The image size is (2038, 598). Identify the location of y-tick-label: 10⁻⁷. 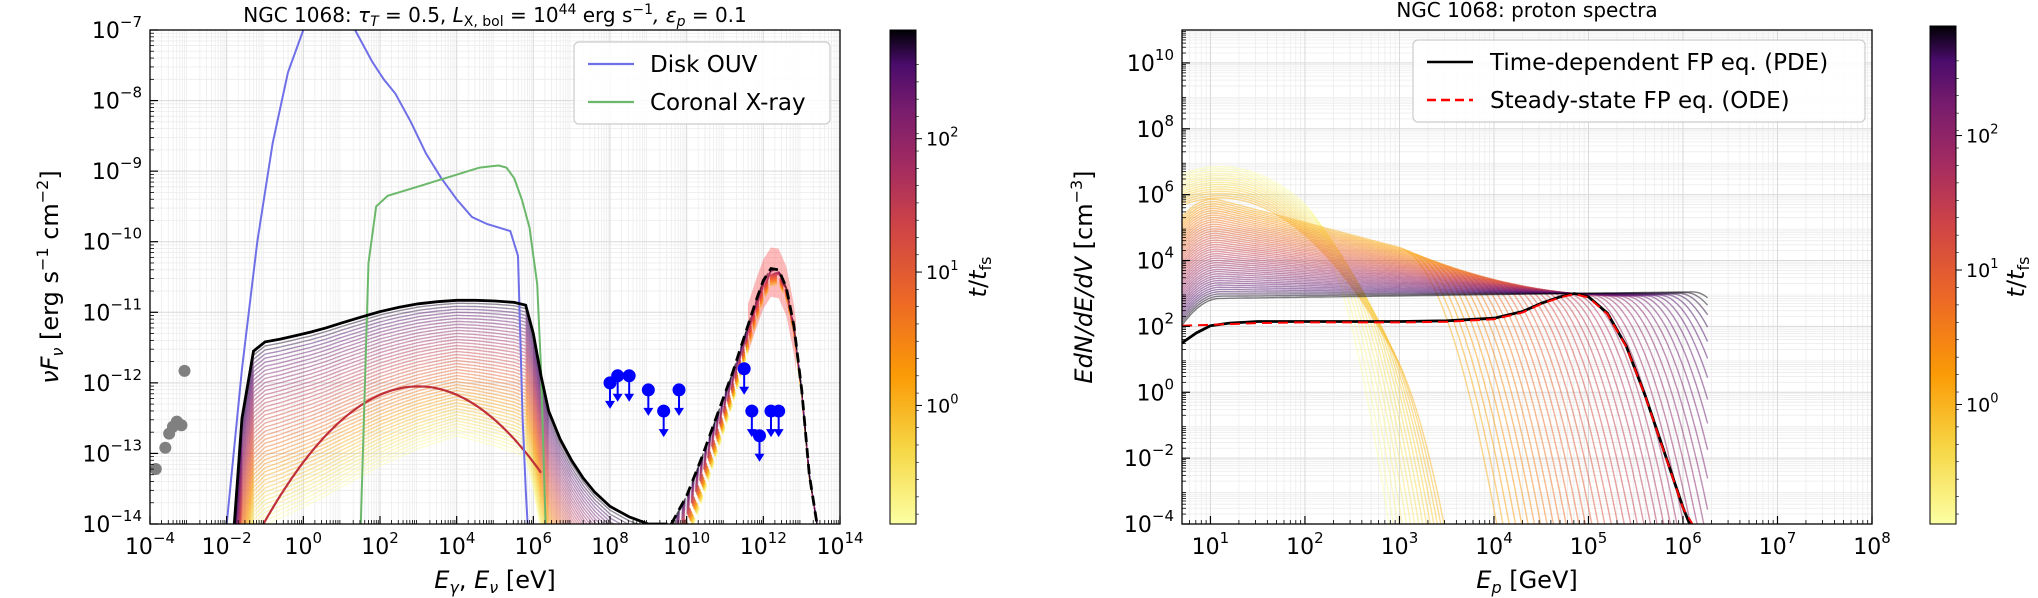
(117, 28).